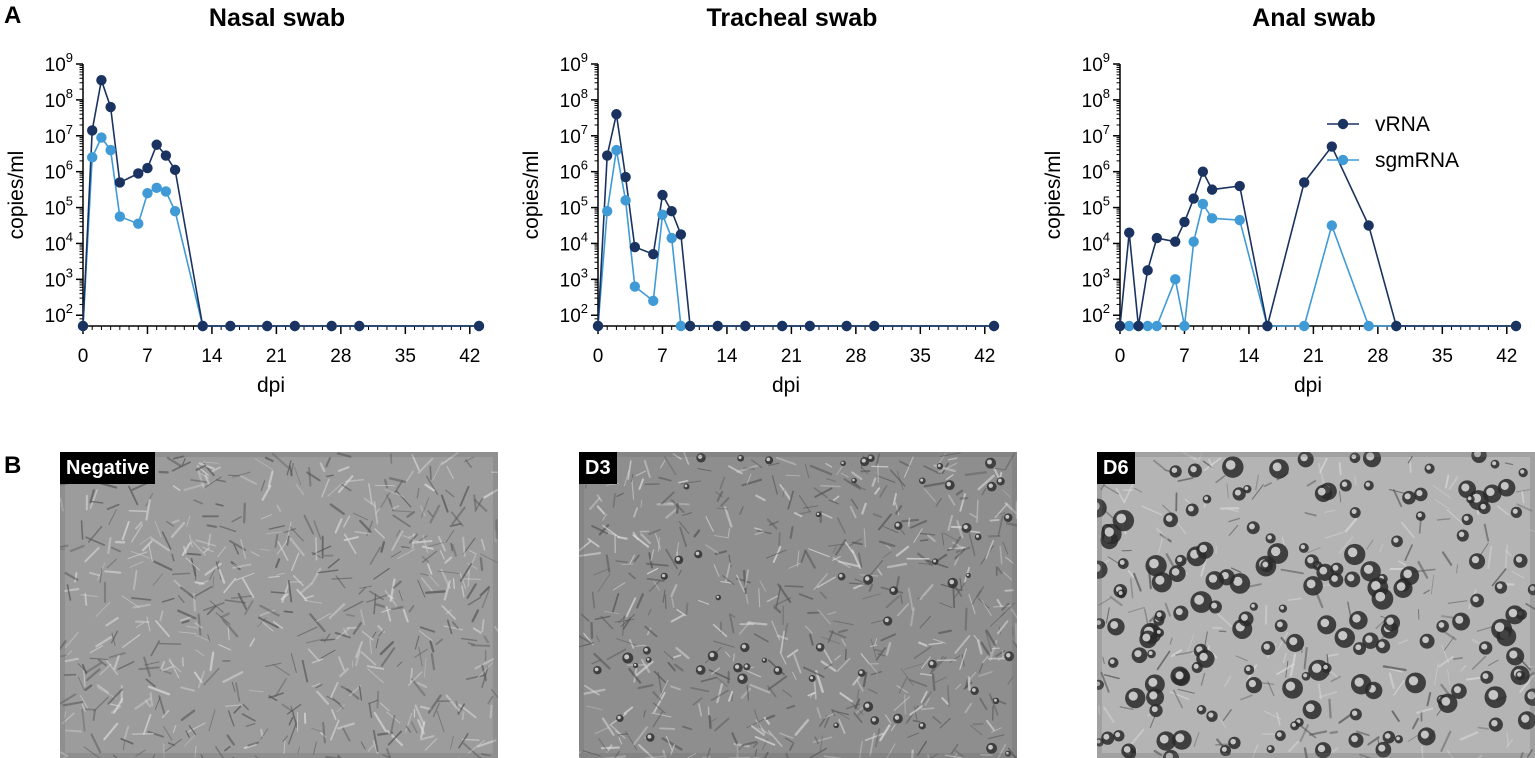 This screenshot has height=758, width=1535. I want to click on data-point-vRNA, so click(138, 173).